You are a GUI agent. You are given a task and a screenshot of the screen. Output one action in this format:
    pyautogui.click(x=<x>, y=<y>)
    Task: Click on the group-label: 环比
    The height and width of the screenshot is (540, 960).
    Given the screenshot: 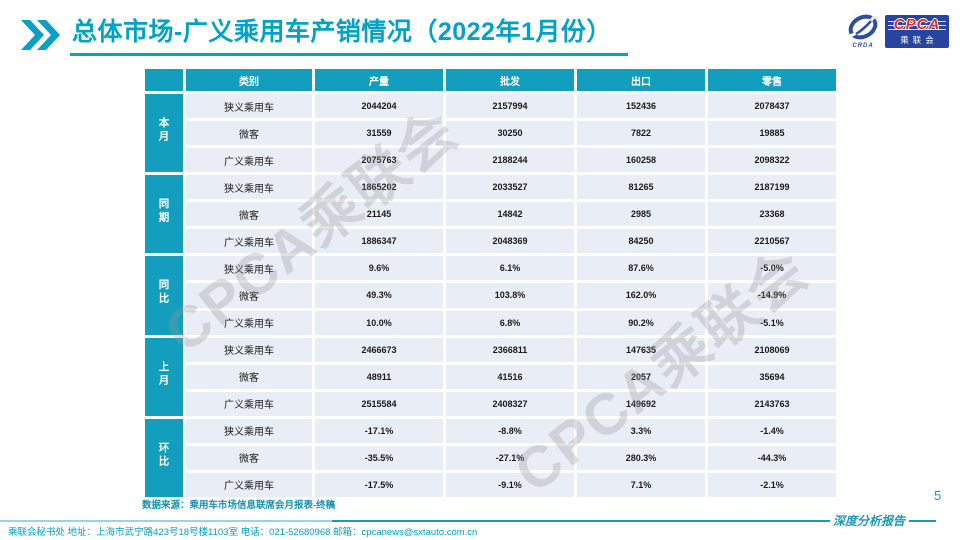 What is the action you would take?
    pyautogui.click(x=163, y=455)
    